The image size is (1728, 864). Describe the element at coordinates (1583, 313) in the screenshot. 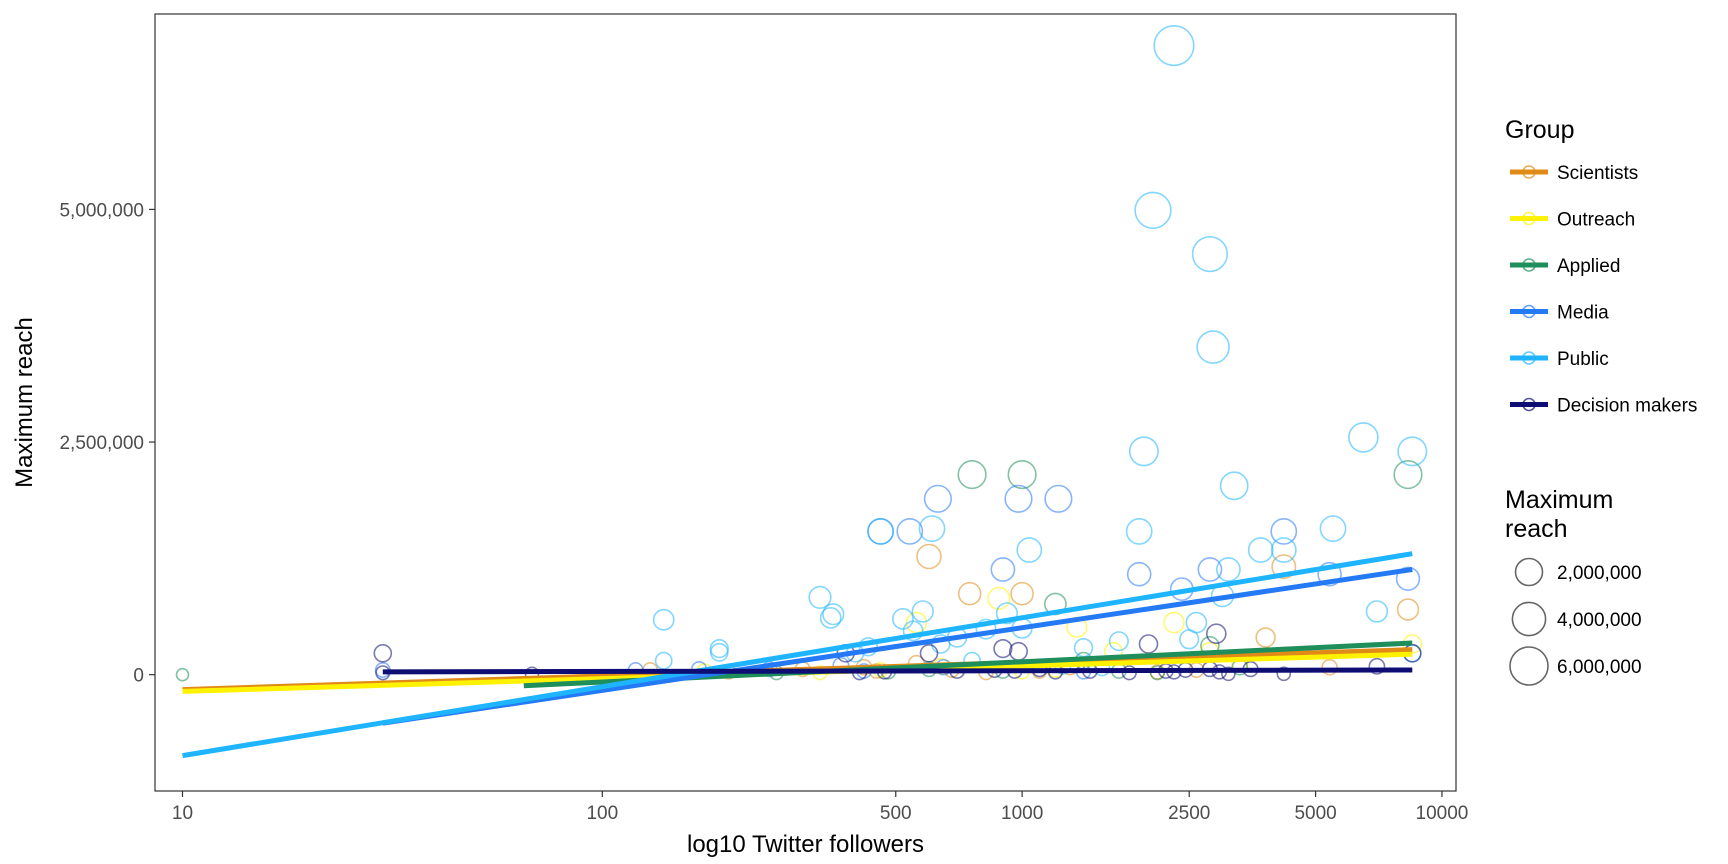

I see `legend-label: Media` at that location.